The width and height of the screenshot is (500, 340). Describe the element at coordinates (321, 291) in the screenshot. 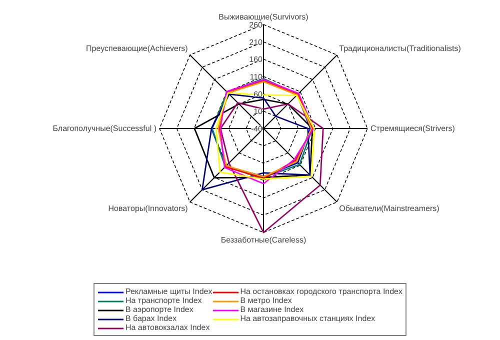

I see `legend-label: На остановках городского транспорта Index` at that location.